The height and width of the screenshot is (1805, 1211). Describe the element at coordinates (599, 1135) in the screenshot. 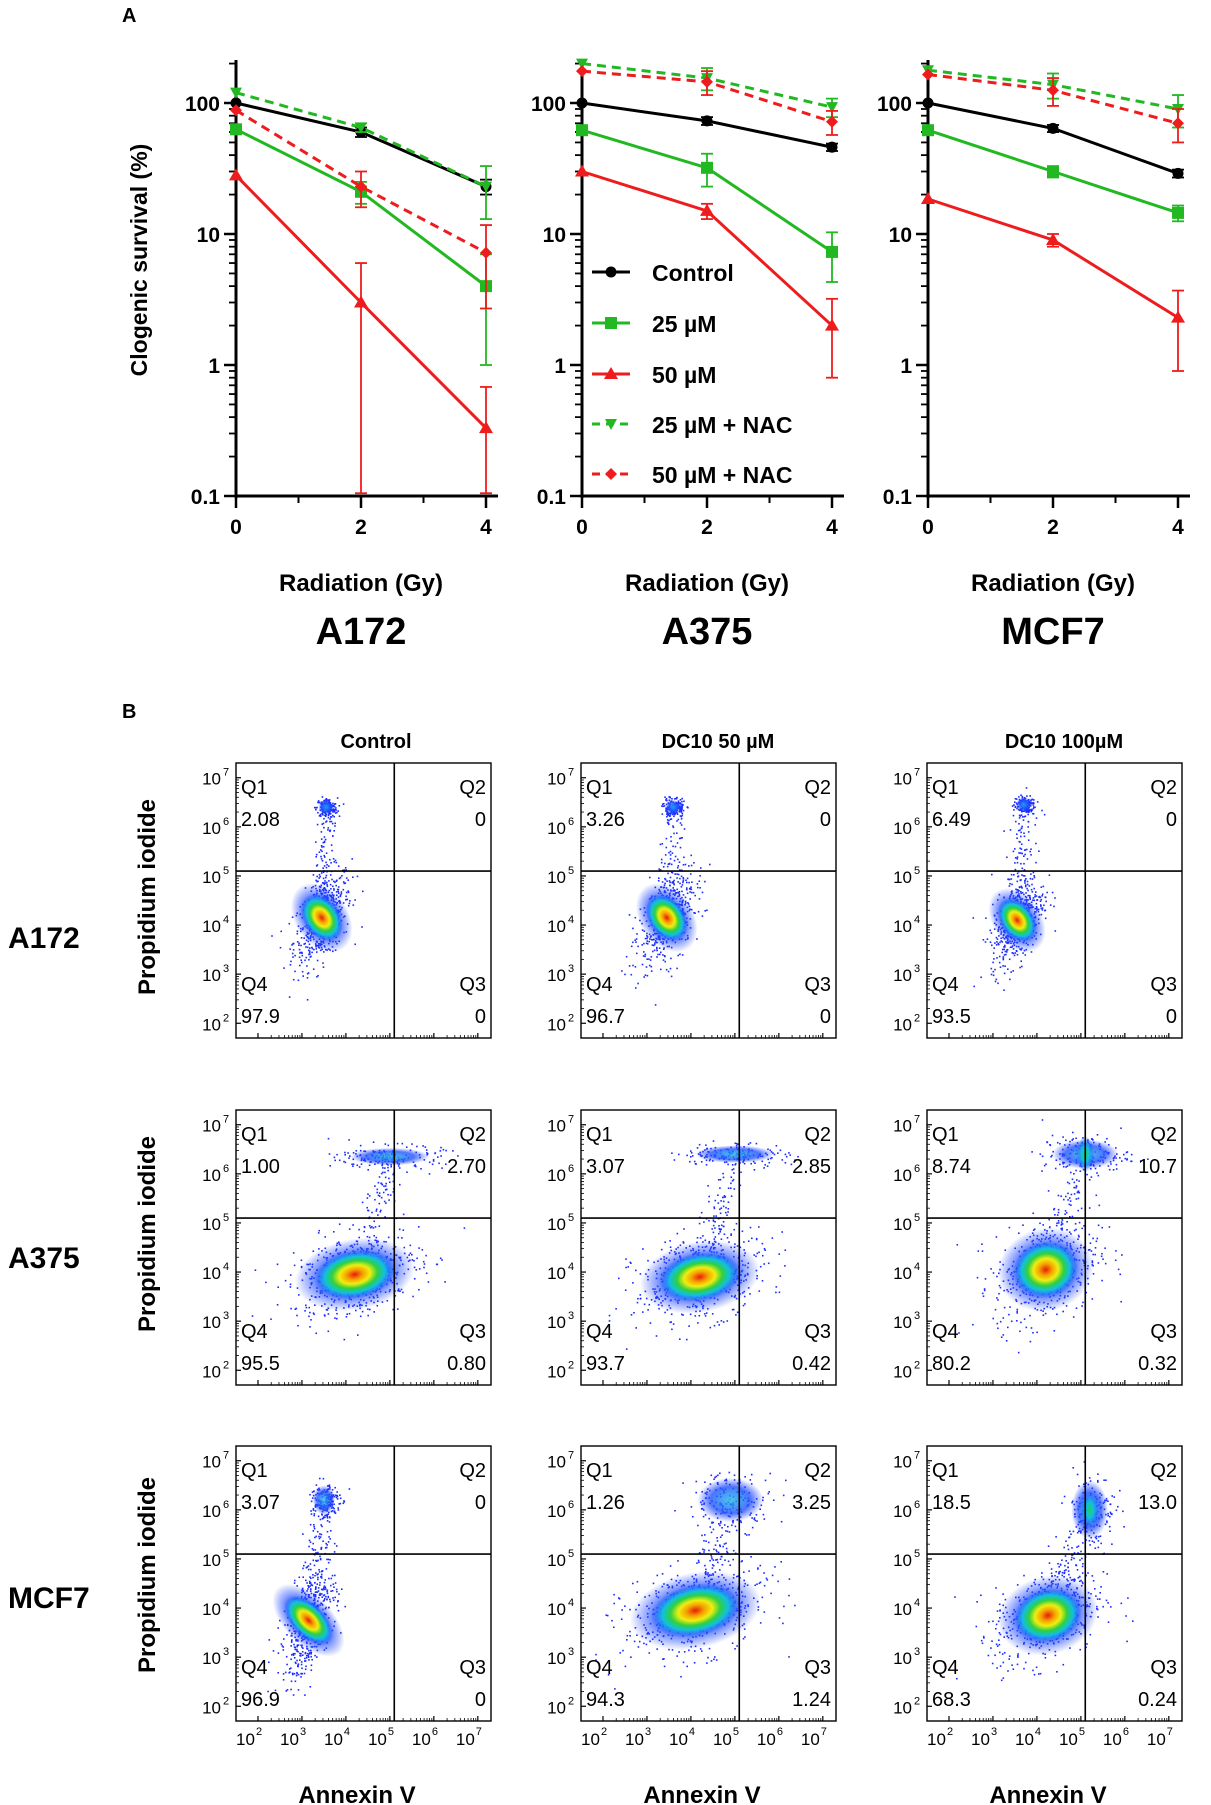

I see `q1-label: Q1` at that location.